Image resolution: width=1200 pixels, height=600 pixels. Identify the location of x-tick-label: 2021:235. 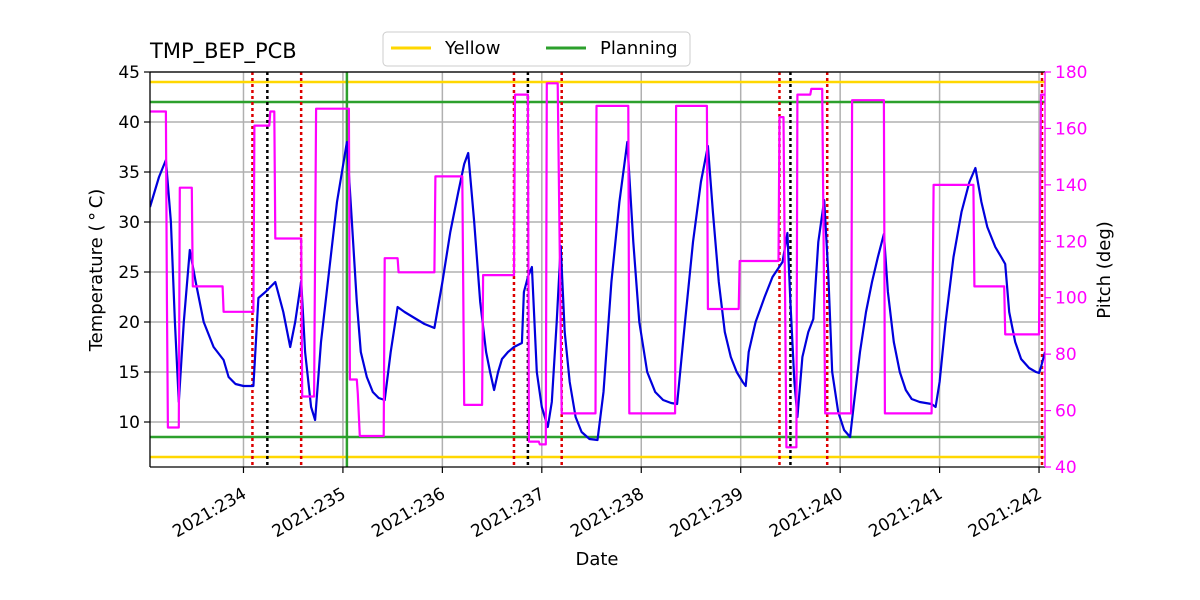
(309, 513).